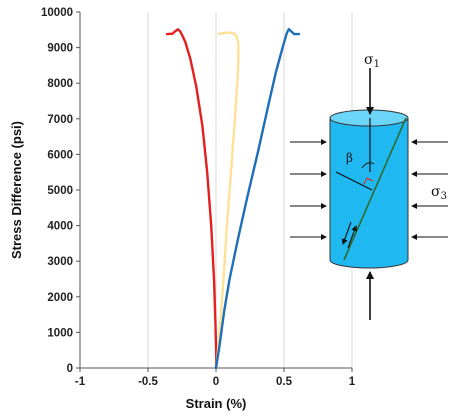 The width and height of the screenshot is (449, 414). Describe the element at coordinates (354, 181) in the screenshot. I see `fault-normal-line` at that location.